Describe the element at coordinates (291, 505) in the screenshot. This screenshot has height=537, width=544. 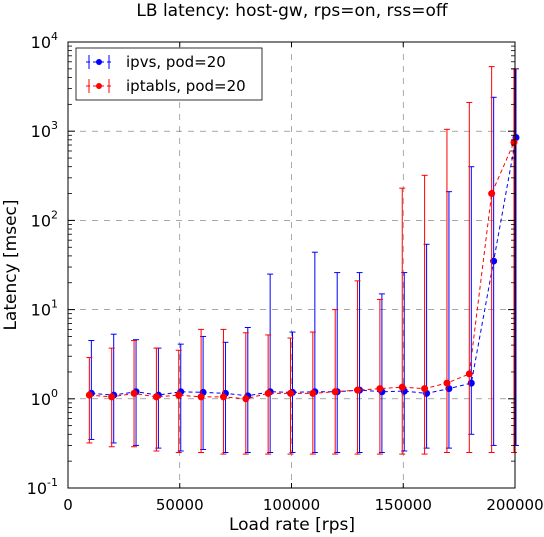
I see `x-tick-label: 100000` at that location.